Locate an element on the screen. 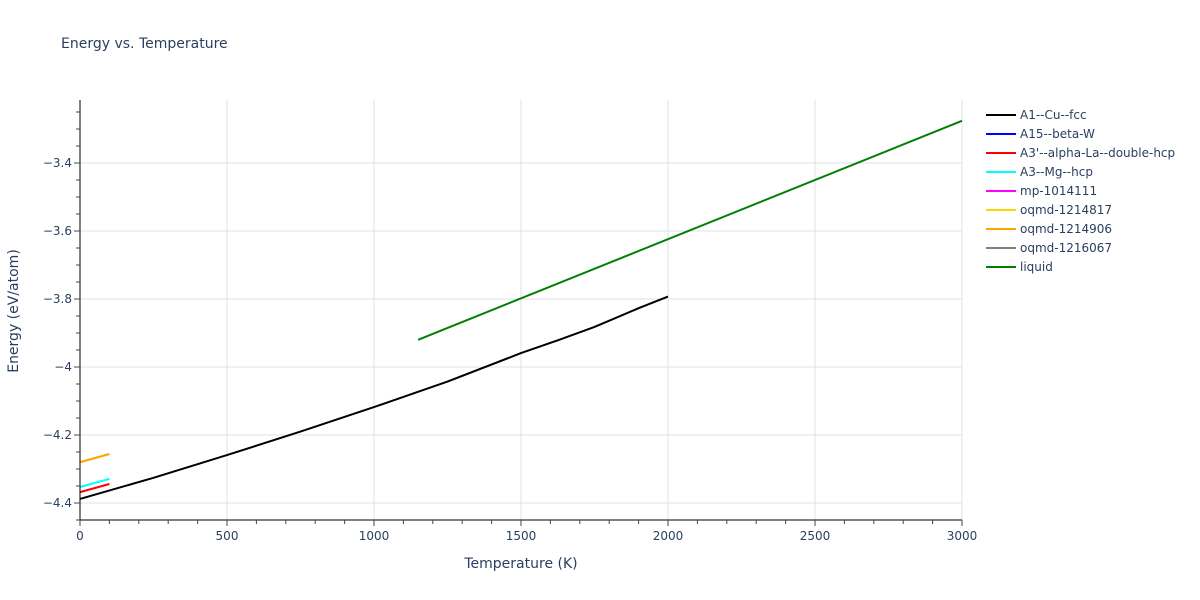 This screenshot has width=1200, height=600. legend-item: A3--Mg--hcp is located at coordinates (1080, 171).